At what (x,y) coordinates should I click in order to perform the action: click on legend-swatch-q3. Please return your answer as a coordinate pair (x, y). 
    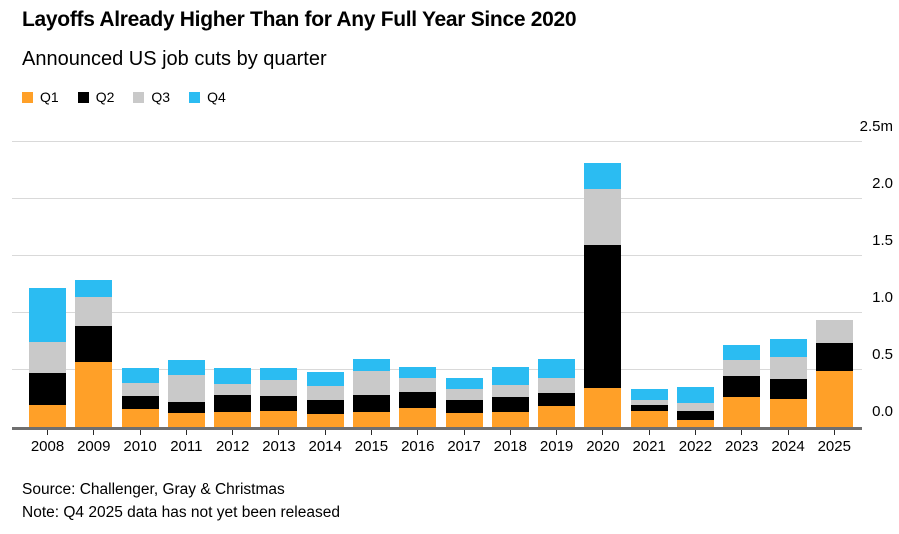
    Looking at the image, I should click on (139, 97).